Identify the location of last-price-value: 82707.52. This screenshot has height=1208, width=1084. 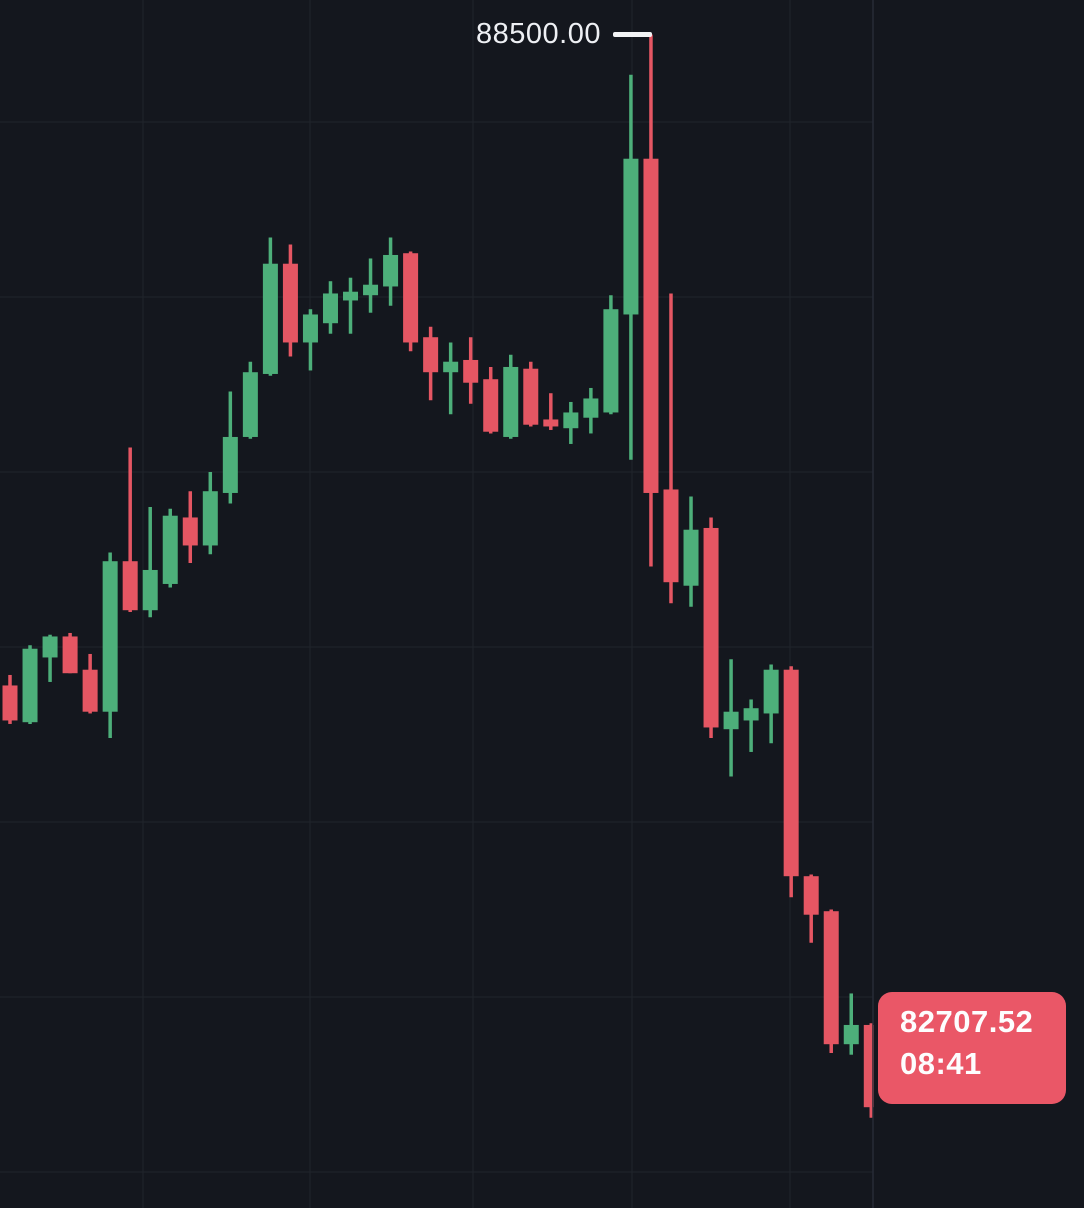
(967, 1022).